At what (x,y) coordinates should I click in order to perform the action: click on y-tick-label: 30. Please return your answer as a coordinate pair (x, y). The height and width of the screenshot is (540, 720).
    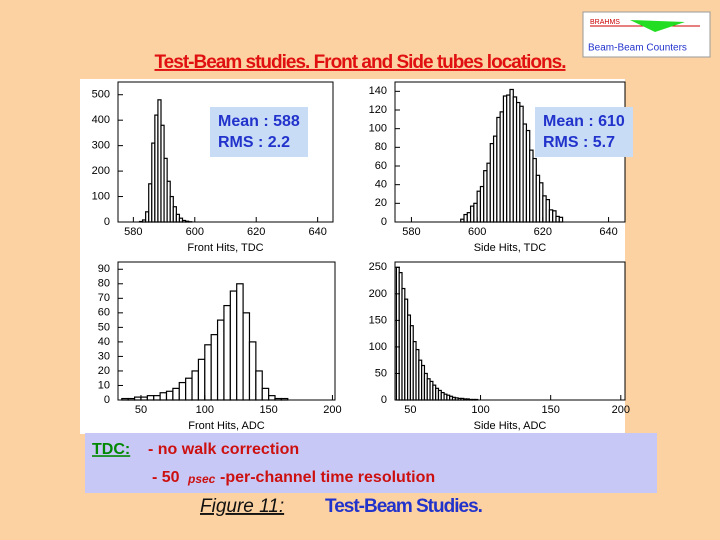
    Looking at the image, I should click on (104, 356).